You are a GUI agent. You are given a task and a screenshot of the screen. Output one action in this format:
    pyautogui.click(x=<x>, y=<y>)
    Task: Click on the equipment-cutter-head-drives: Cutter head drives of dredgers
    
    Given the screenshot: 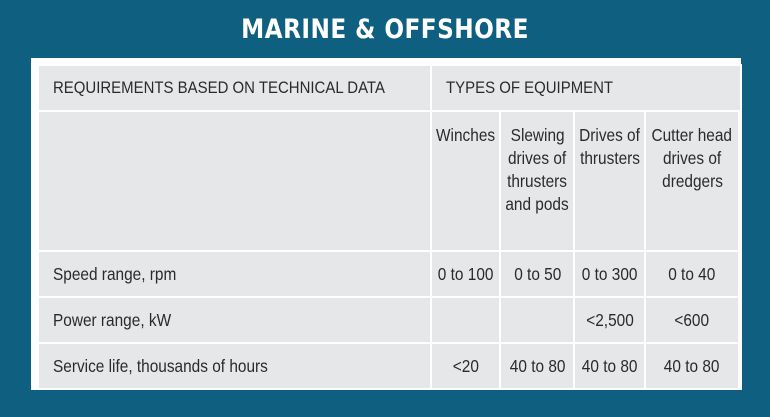 What is the action you would take?
    pyautogui.click(x=692, y=181)
    